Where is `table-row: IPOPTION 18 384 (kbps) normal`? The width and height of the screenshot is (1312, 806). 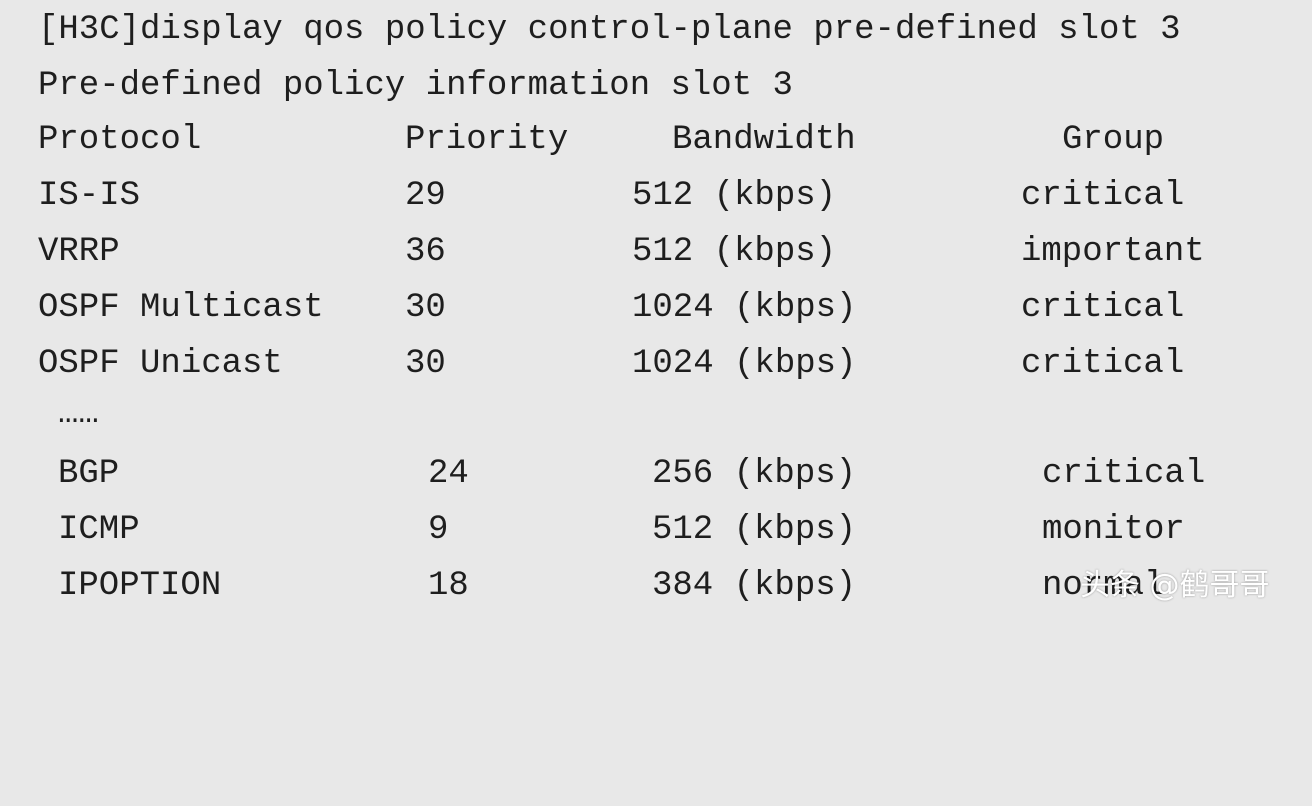
table-row: IPOPTION 18 384 (kbps) normal is located at coordinates (656, 586).